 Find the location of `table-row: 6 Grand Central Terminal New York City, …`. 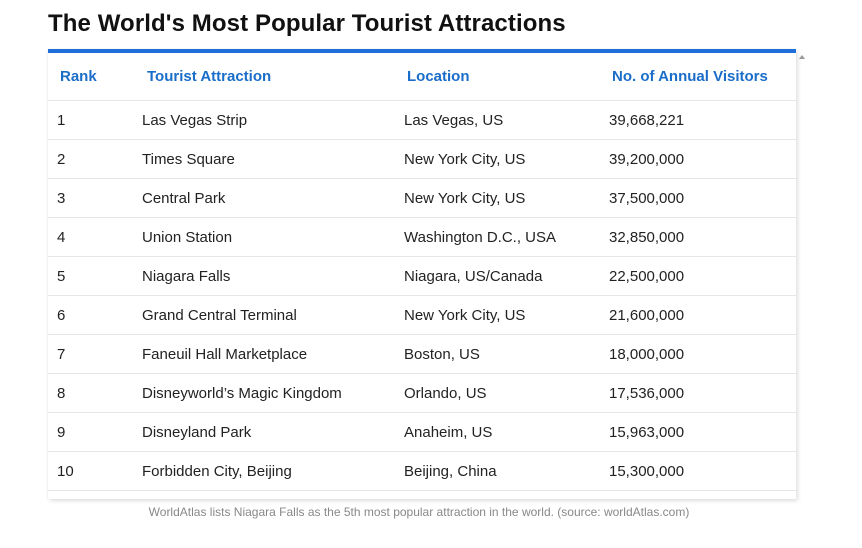

table-row: 6 Grand Central Terminal New York City, … is located at coordinates (422, 315).